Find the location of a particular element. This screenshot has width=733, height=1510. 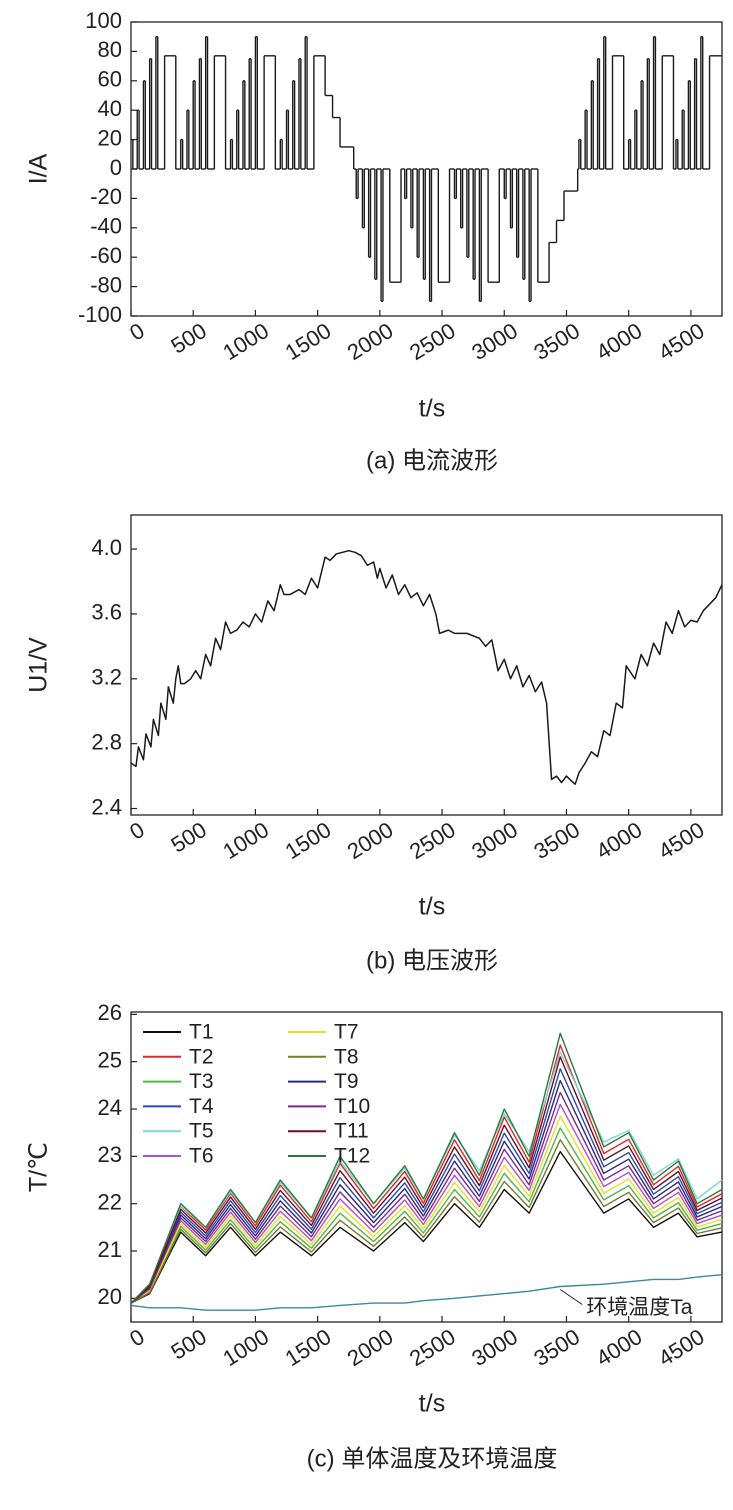

y-tick-label: 100 is located at coordinates (103, 20).